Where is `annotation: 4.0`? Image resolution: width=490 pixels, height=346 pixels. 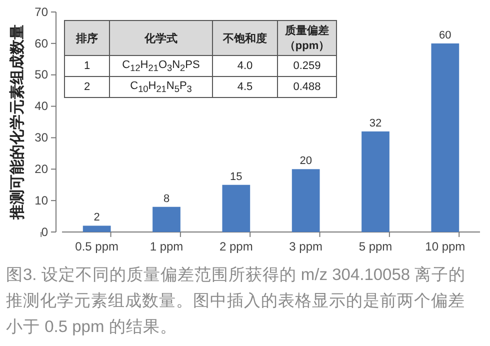 annotation: 4.0 is located at coordinates (245, 66).